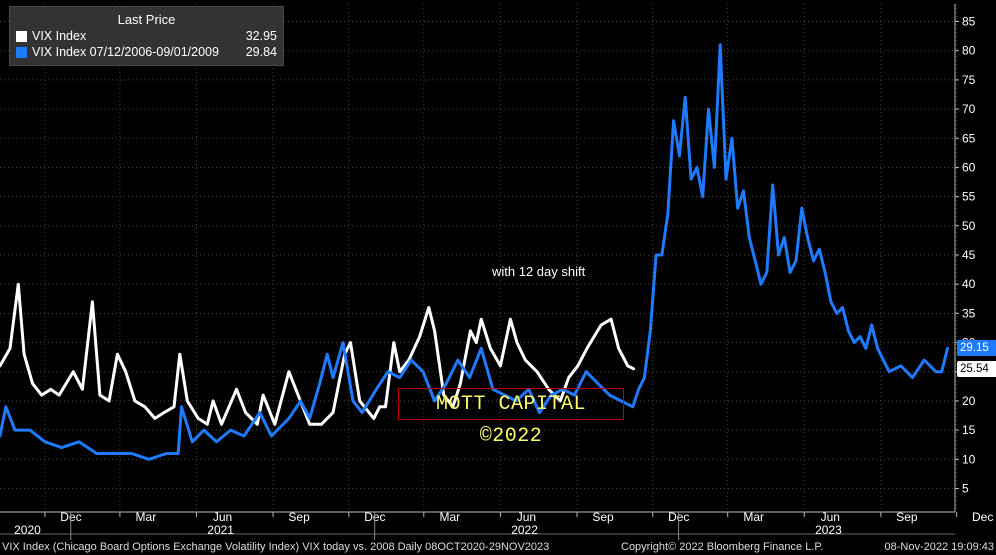  Describe the element at coordinates (969, 22) in the screenshot. I see `y-tick-label: 85` at that location.